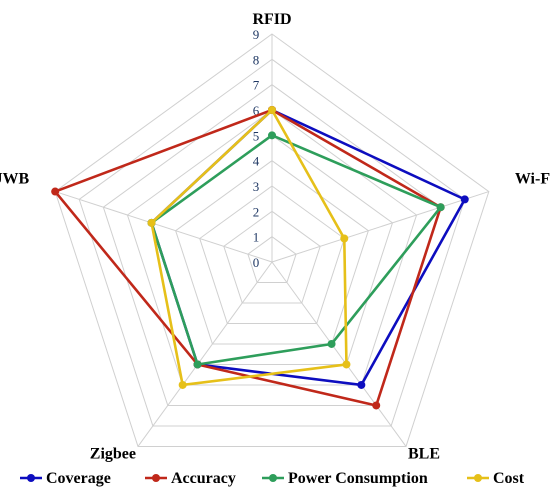 The height and width of the screenshot is (497, 550). What do you see at coordinates (151, 222) in the screenshot?
I see `point-cost-uwb` at bounding box center [151, 222].